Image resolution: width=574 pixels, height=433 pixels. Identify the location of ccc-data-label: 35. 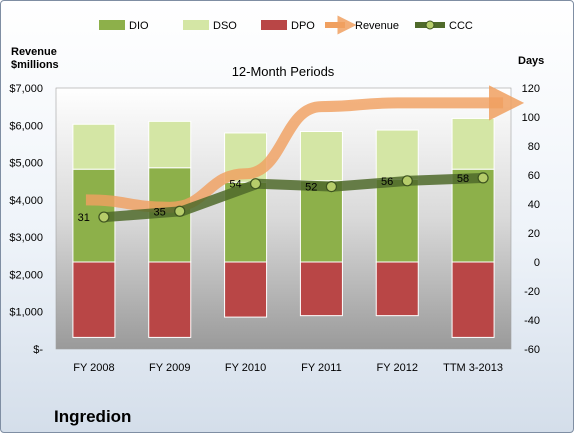
(160, 212).